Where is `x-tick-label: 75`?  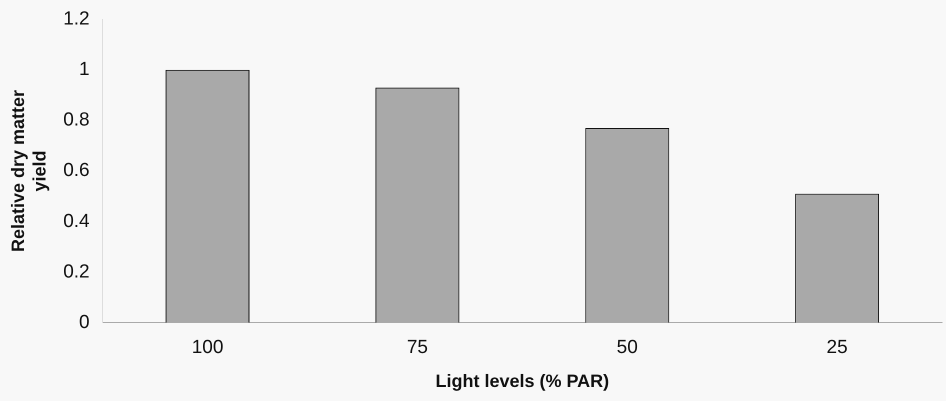 x-tick-label: 75 is located at coordinates (417, 347).